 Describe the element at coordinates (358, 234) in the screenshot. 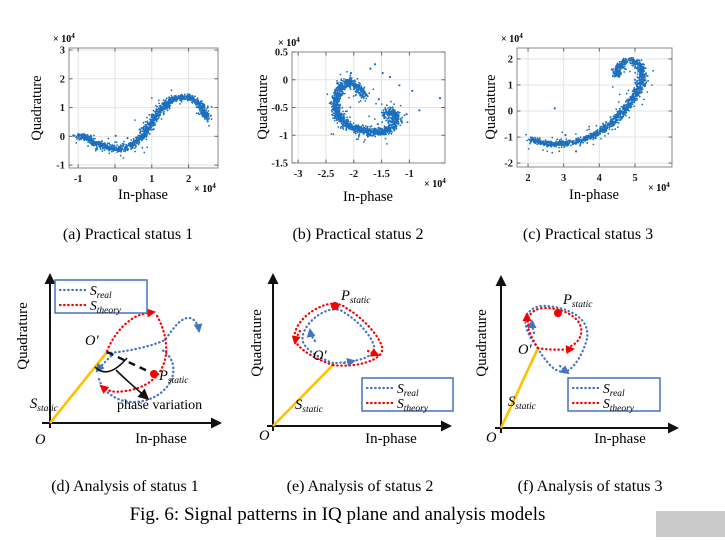

I see `caption-b: (b) Practical status 2` at that location.